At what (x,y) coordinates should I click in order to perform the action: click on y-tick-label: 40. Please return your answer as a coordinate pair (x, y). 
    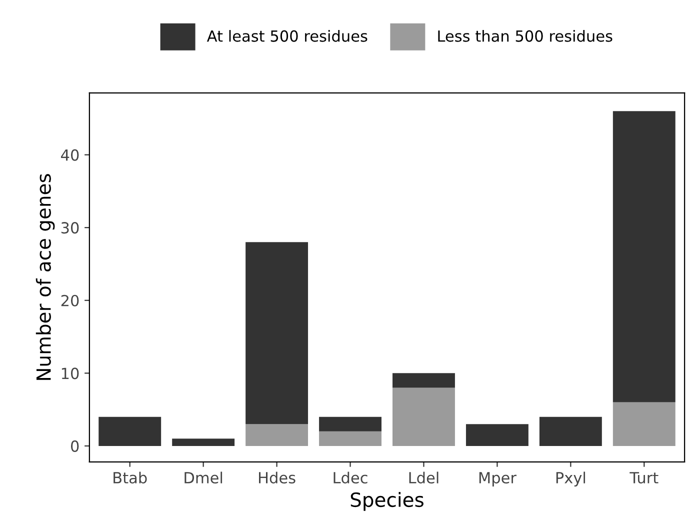
    Looking at the image, I should click on (70, 155).